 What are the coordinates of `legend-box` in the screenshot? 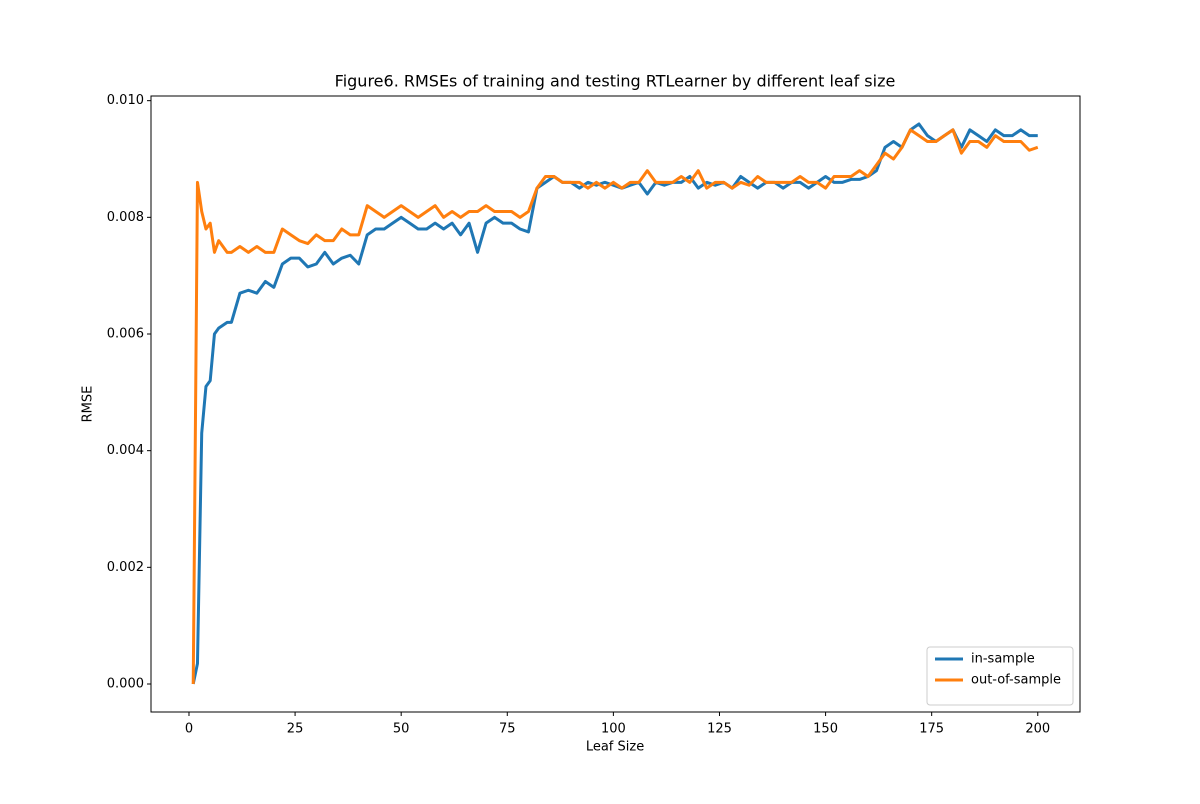 It's located at (1000, 676).